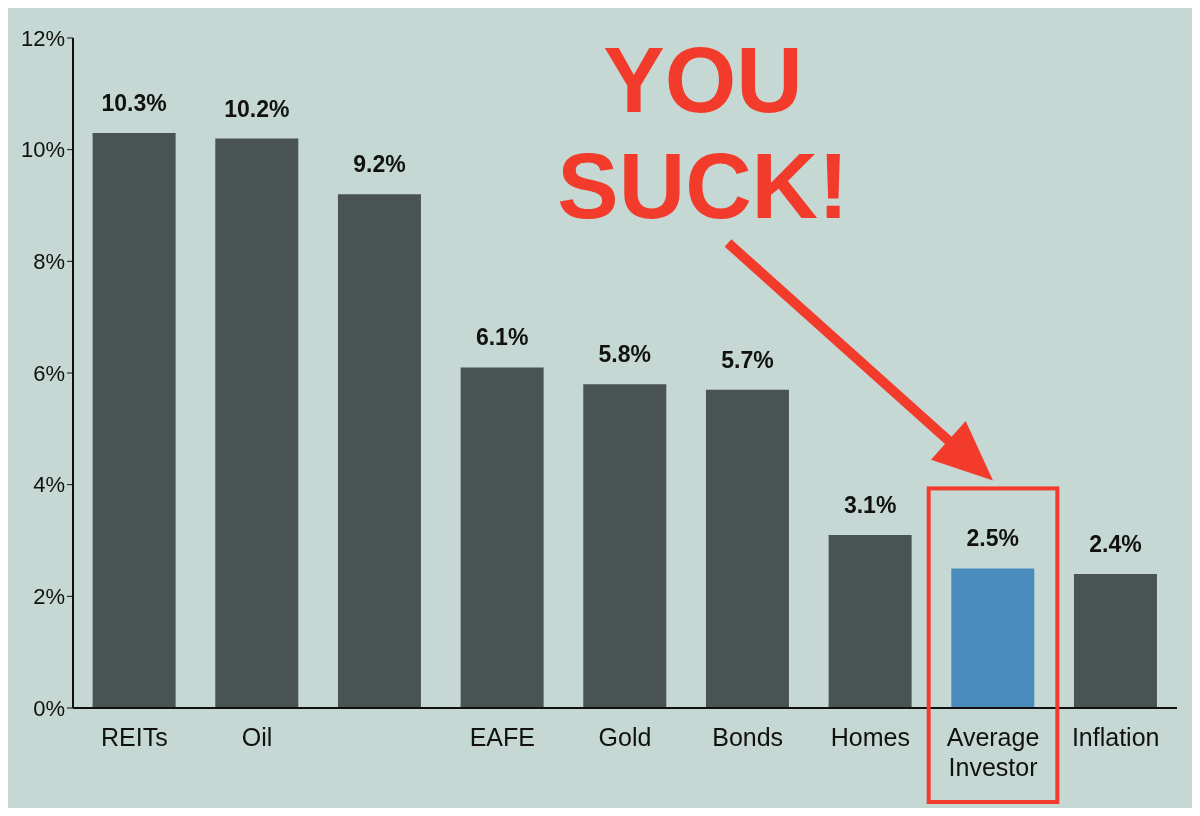 This screenshot has height=816, width=1200. Describe the element at coordinates (49, 485) in the screenshot. I see `y-tick-label: 4%` at that location.